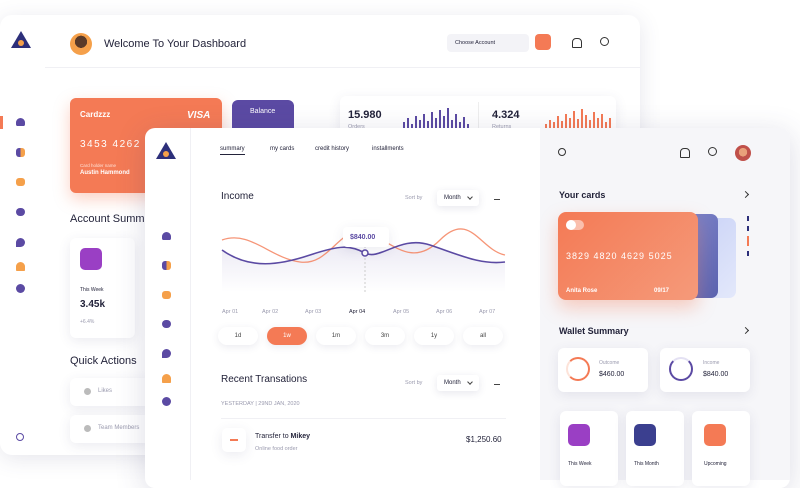  Describe the element at coordinates (582, 291) in the screenshot. I see `card-holder: Anita Rose` at that location.